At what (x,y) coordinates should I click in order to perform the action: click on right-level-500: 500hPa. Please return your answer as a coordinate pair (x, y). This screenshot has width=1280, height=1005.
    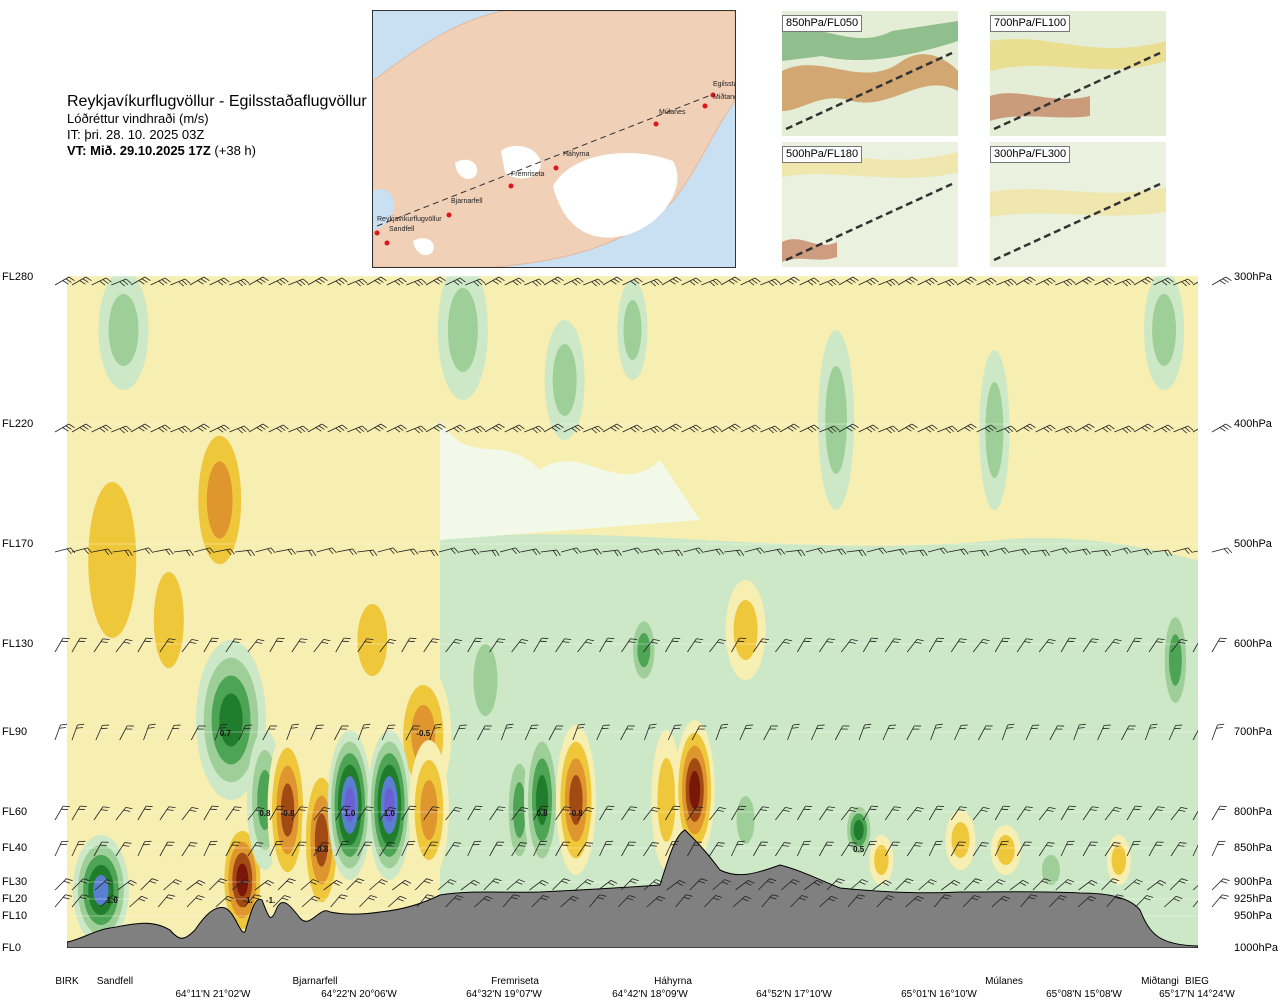
    Looking at the image, I should click on (1253, 544).